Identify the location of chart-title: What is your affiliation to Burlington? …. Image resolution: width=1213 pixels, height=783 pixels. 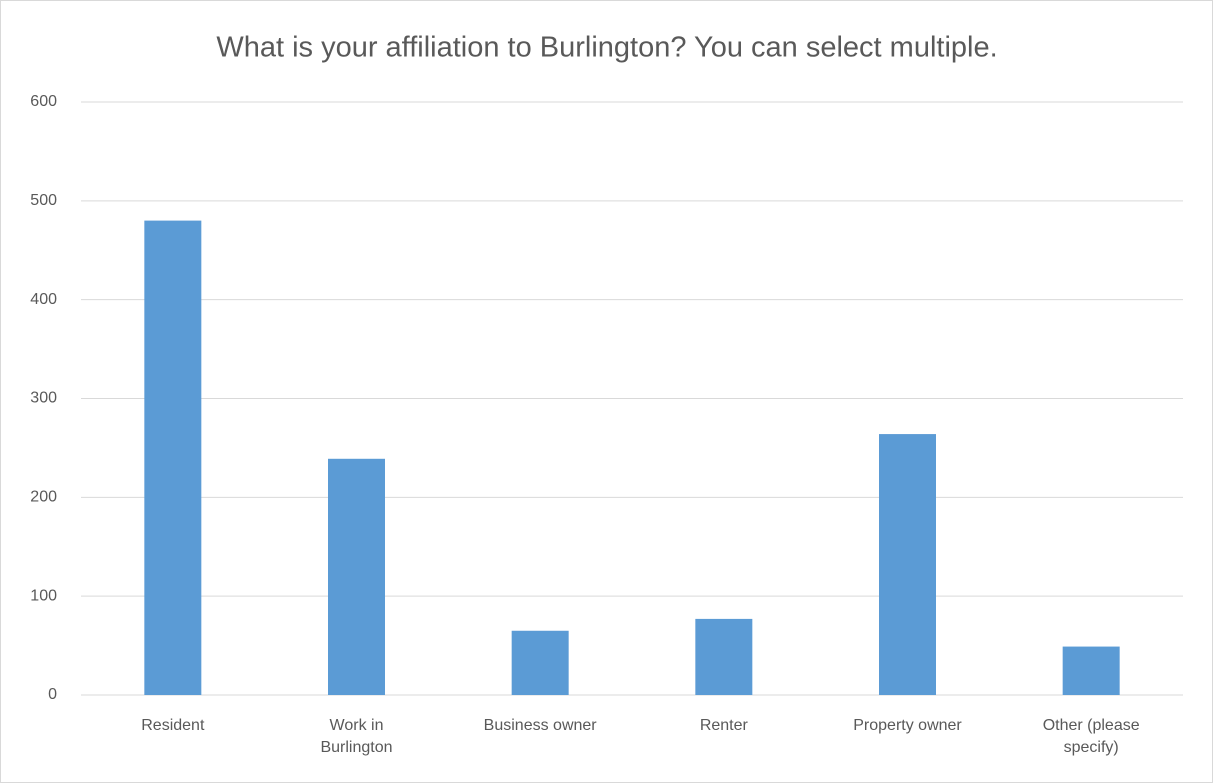
(606, 48).